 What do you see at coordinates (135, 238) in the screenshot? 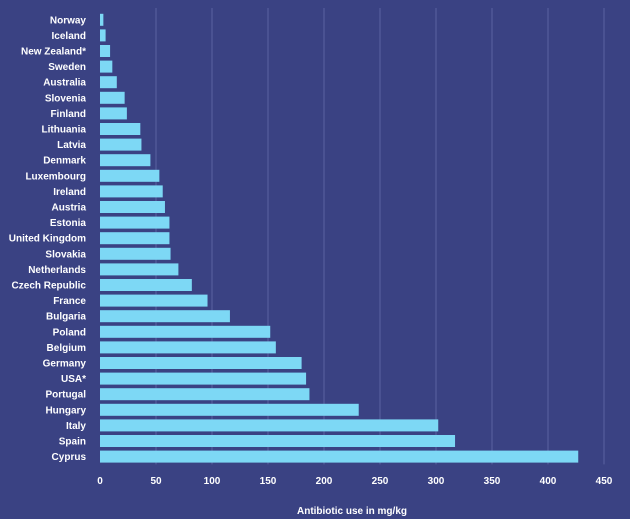
I see `bar-united-kingdom` at bounding box center [135, 238].